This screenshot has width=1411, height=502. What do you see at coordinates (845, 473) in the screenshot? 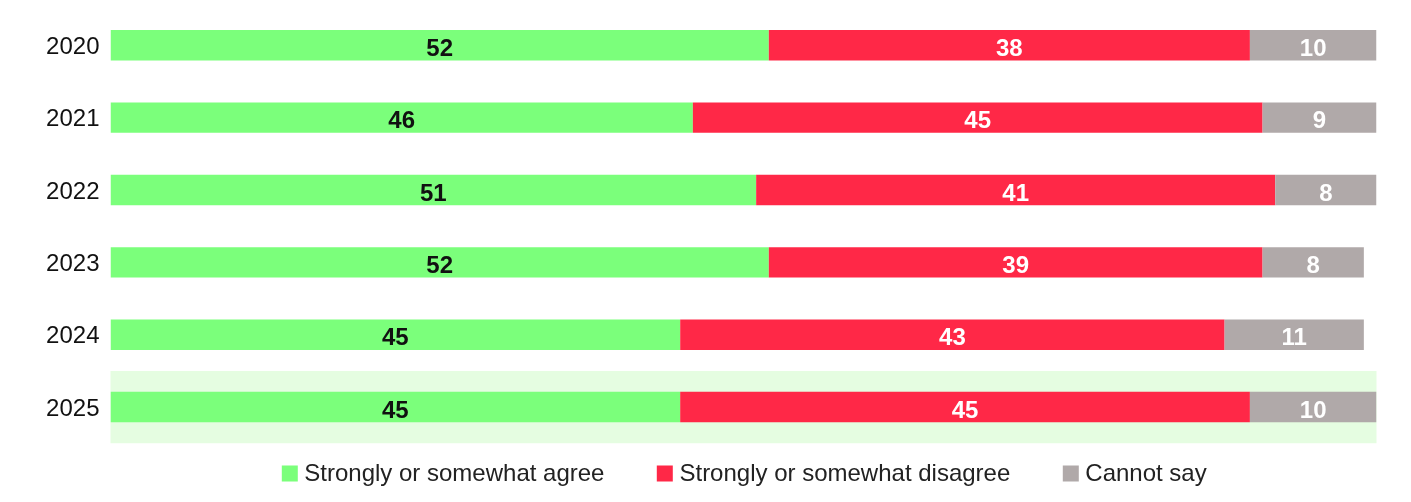
I see `legend-label: Strongly or somewhat disagree` at bounding box center [845, 473].